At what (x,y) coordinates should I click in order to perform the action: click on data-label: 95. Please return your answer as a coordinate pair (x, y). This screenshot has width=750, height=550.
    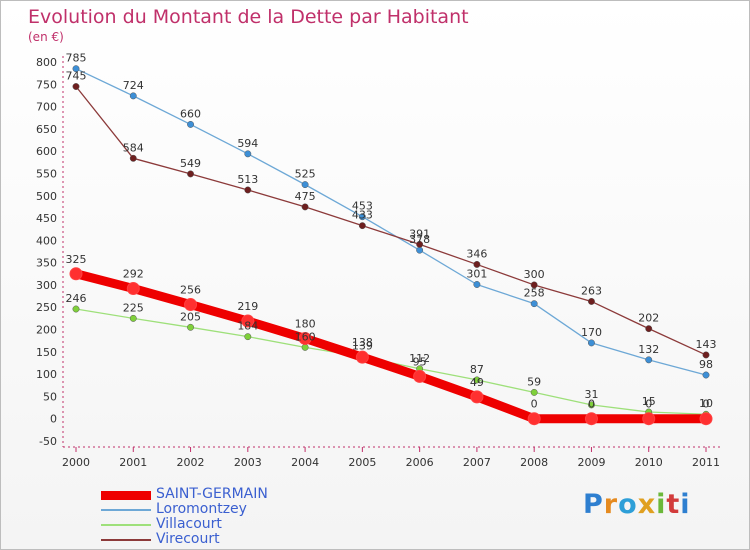
    Looking at the image, I should click on (420, 361).